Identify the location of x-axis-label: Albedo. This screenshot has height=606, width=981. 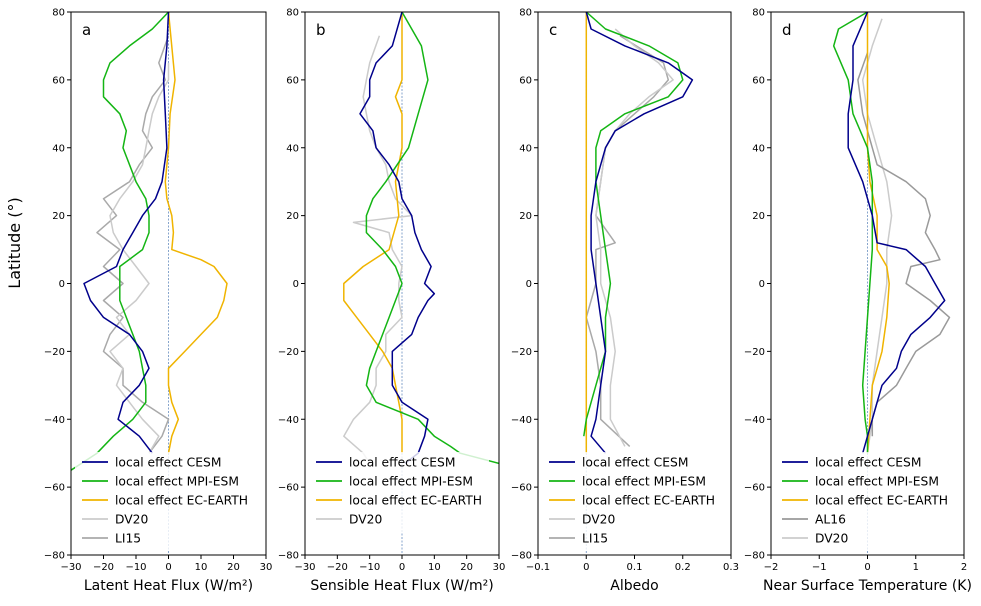
(634, 586).